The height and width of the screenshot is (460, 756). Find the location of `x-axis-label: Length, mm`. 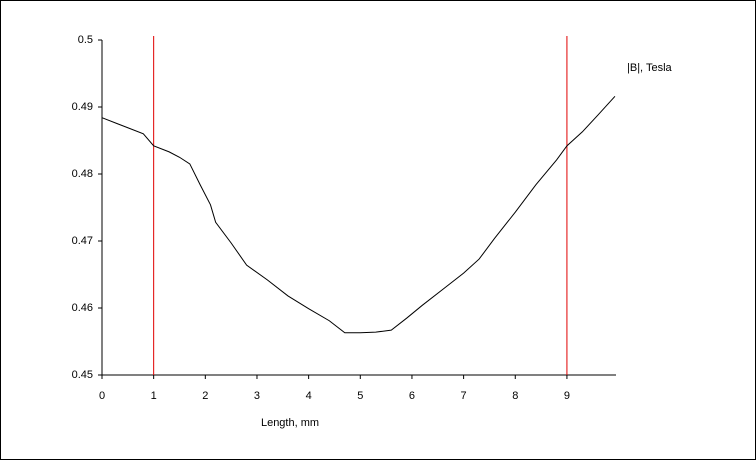

x-axis-label: Length, mm is located at coordinates (290, 423).